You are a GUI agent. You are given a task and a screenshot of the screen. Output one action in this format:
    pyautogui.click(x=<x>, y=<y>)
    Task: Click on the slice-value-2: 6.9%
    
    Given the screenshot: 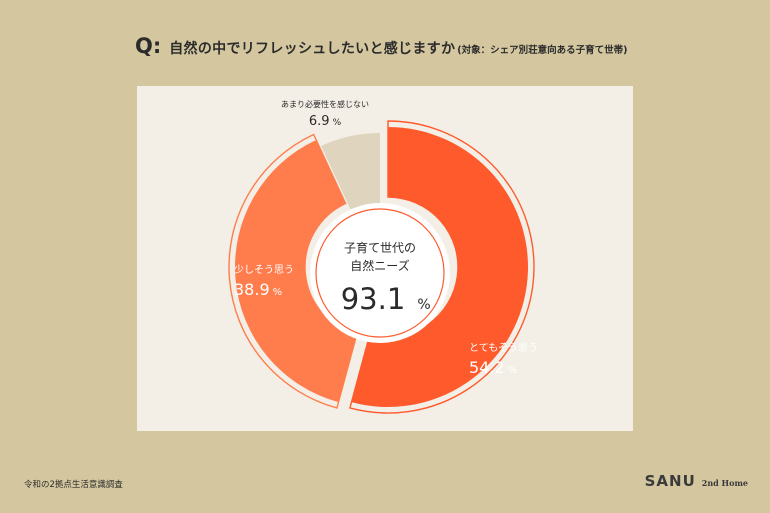 What is the action you would take?
    pyautogui.click(x=325, y=121)
    